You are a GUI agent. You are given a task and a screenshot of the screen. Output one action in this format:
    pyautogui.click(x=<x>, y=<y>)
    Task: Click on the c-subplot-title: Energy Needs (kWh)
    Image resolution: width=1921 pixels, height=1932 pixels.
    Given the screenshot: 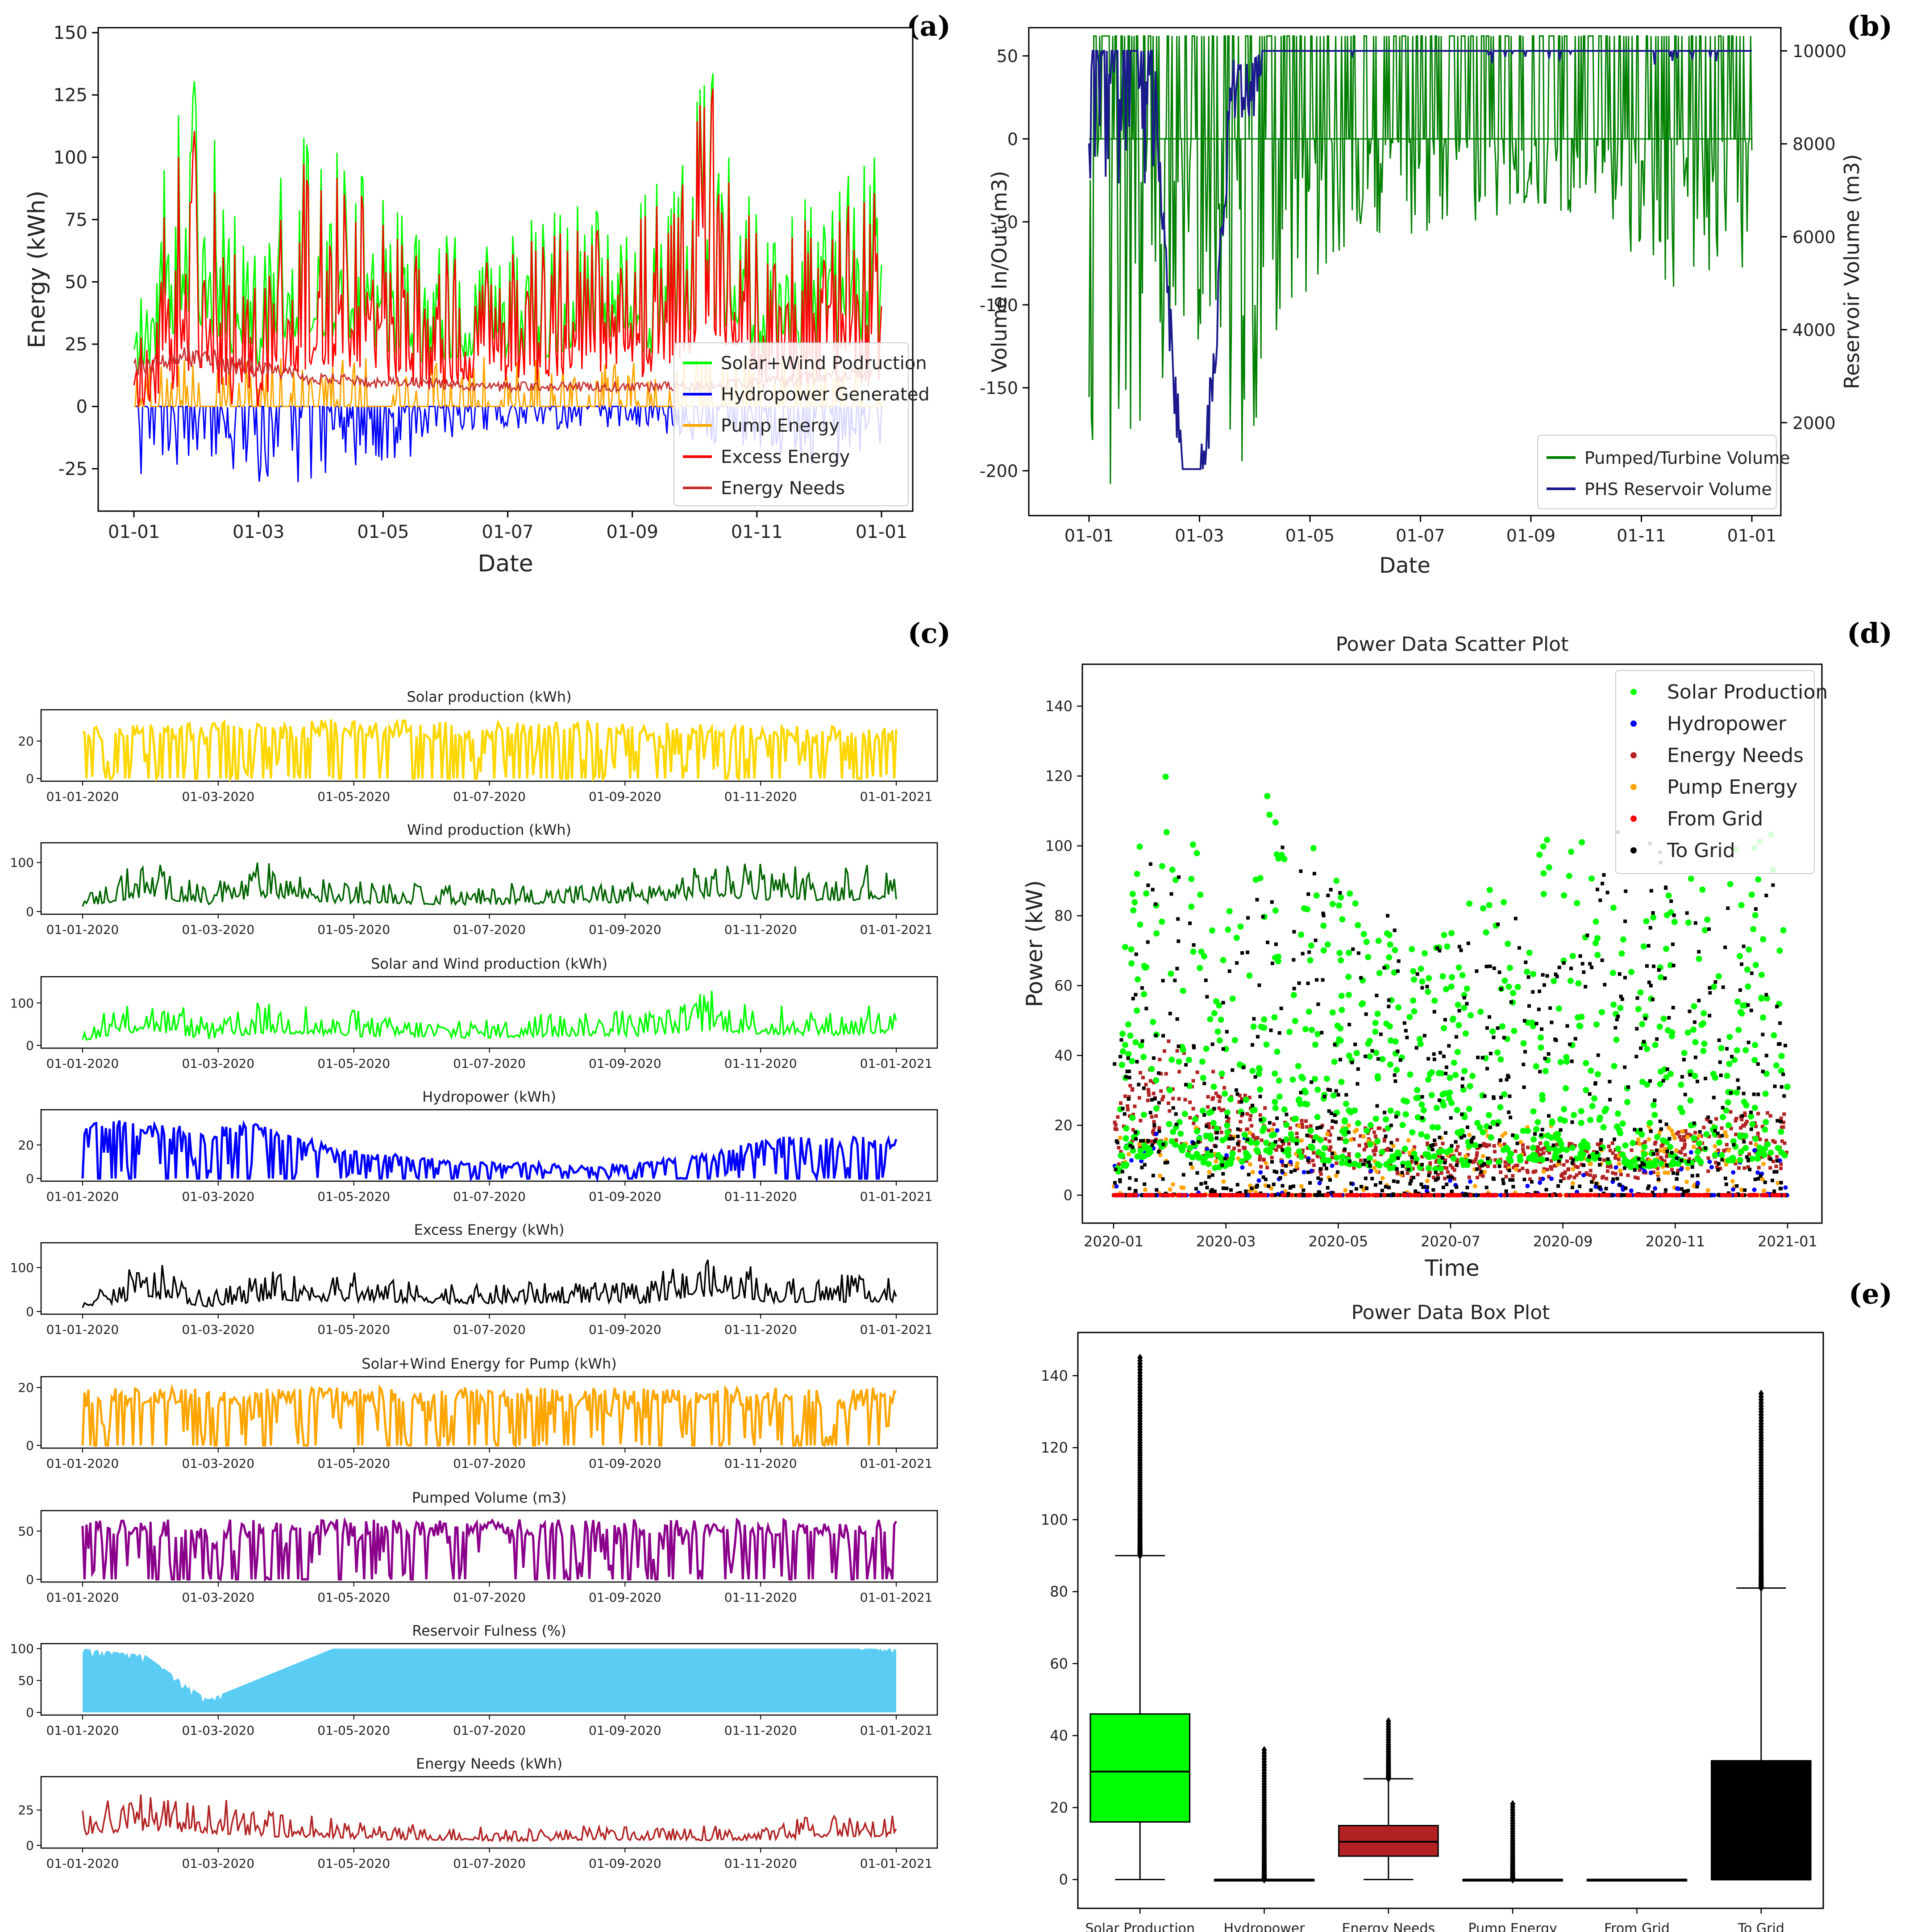 What is the action you would take?
    pyautogui.click(x=489, y=1763)
    